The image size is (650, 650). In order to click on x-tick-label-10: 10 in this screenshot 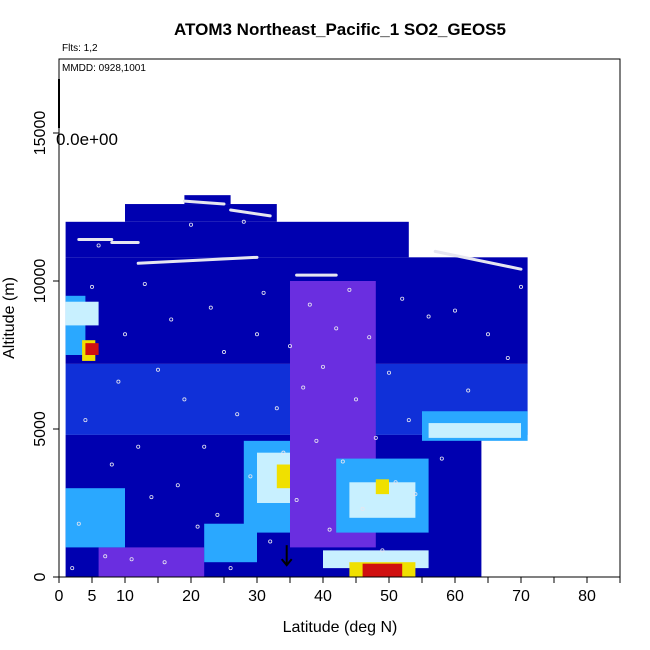, I will do `click(125, 596)`.